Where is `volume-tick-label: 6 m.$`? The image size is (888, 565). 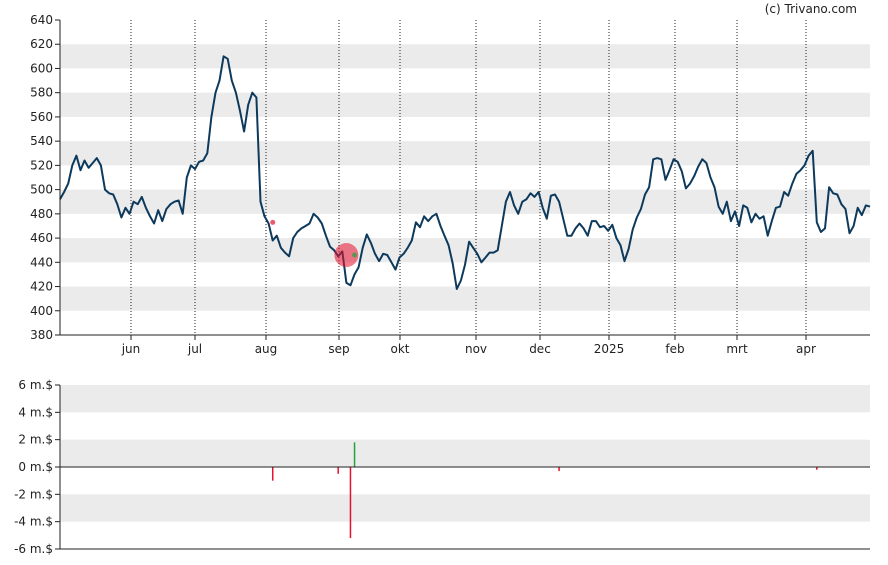
volume-tick-label: 6 m.$ is located at coordinates (35, 385).